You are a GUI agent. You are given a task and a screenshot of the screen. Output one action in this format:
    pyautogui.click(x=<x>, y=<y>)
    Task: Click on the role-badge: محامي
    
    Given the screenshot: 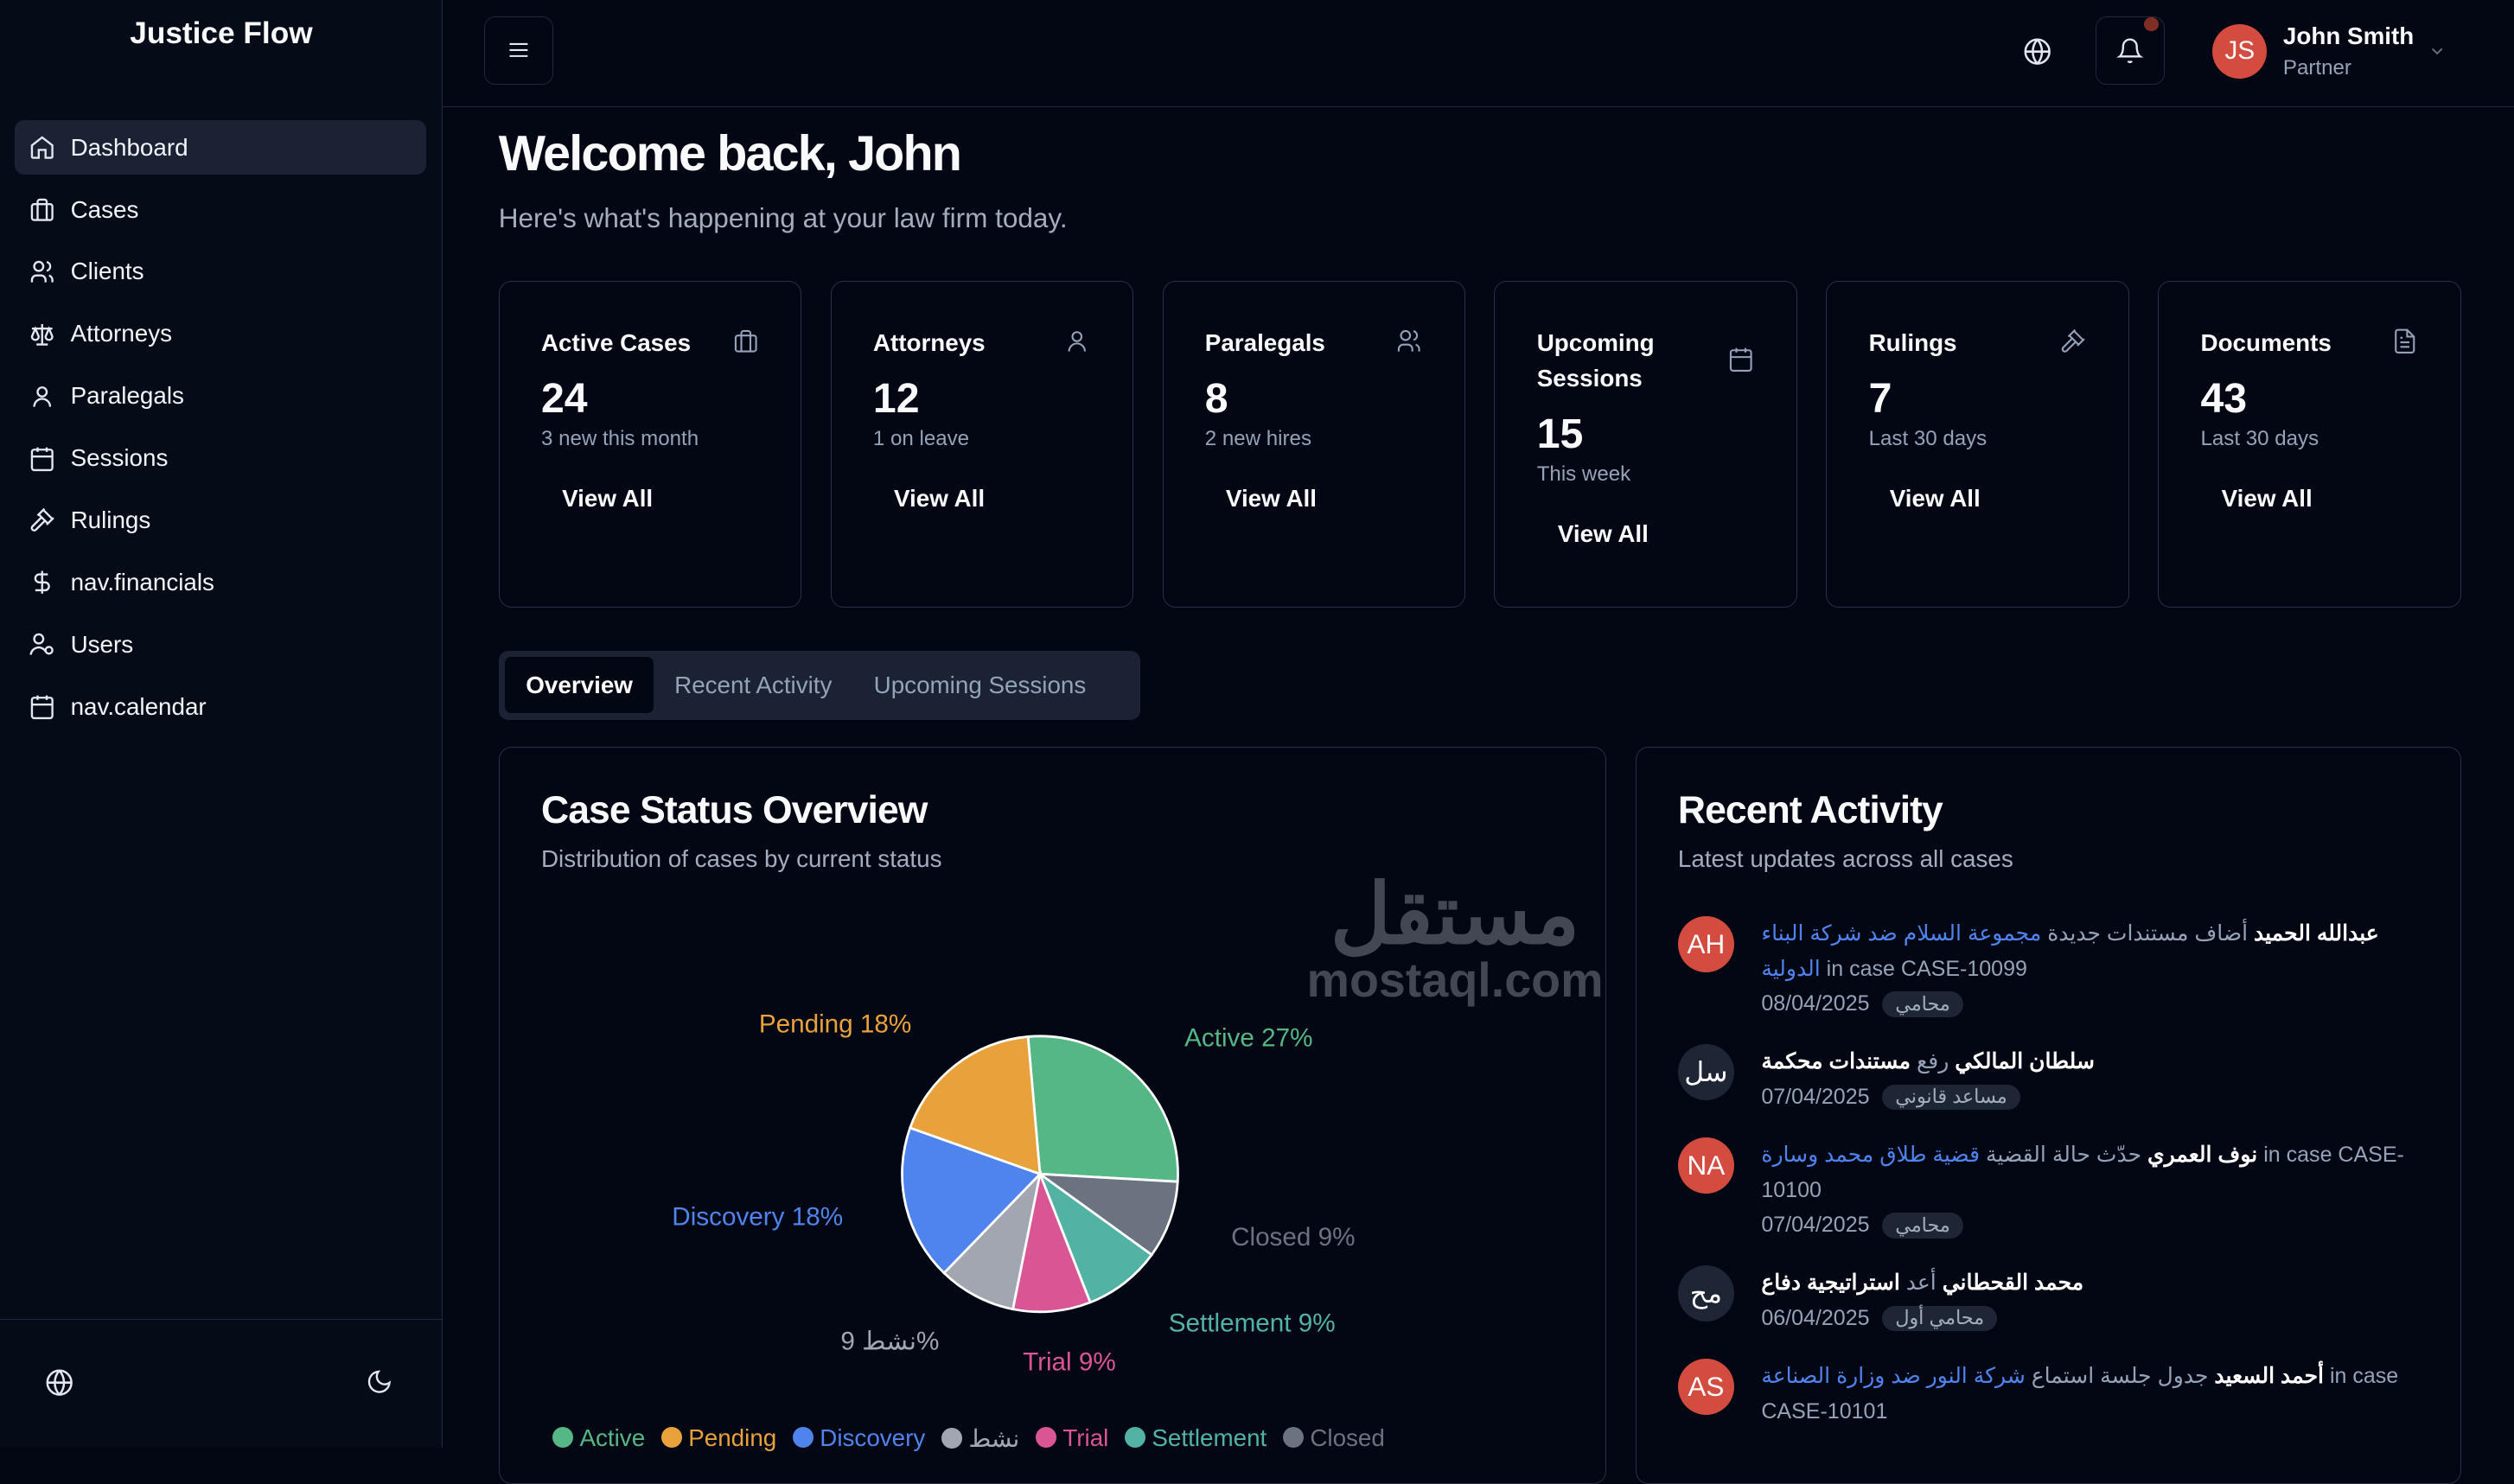 What is the action you would take?
    pyautogui.click(x=1922, y=1004)
    